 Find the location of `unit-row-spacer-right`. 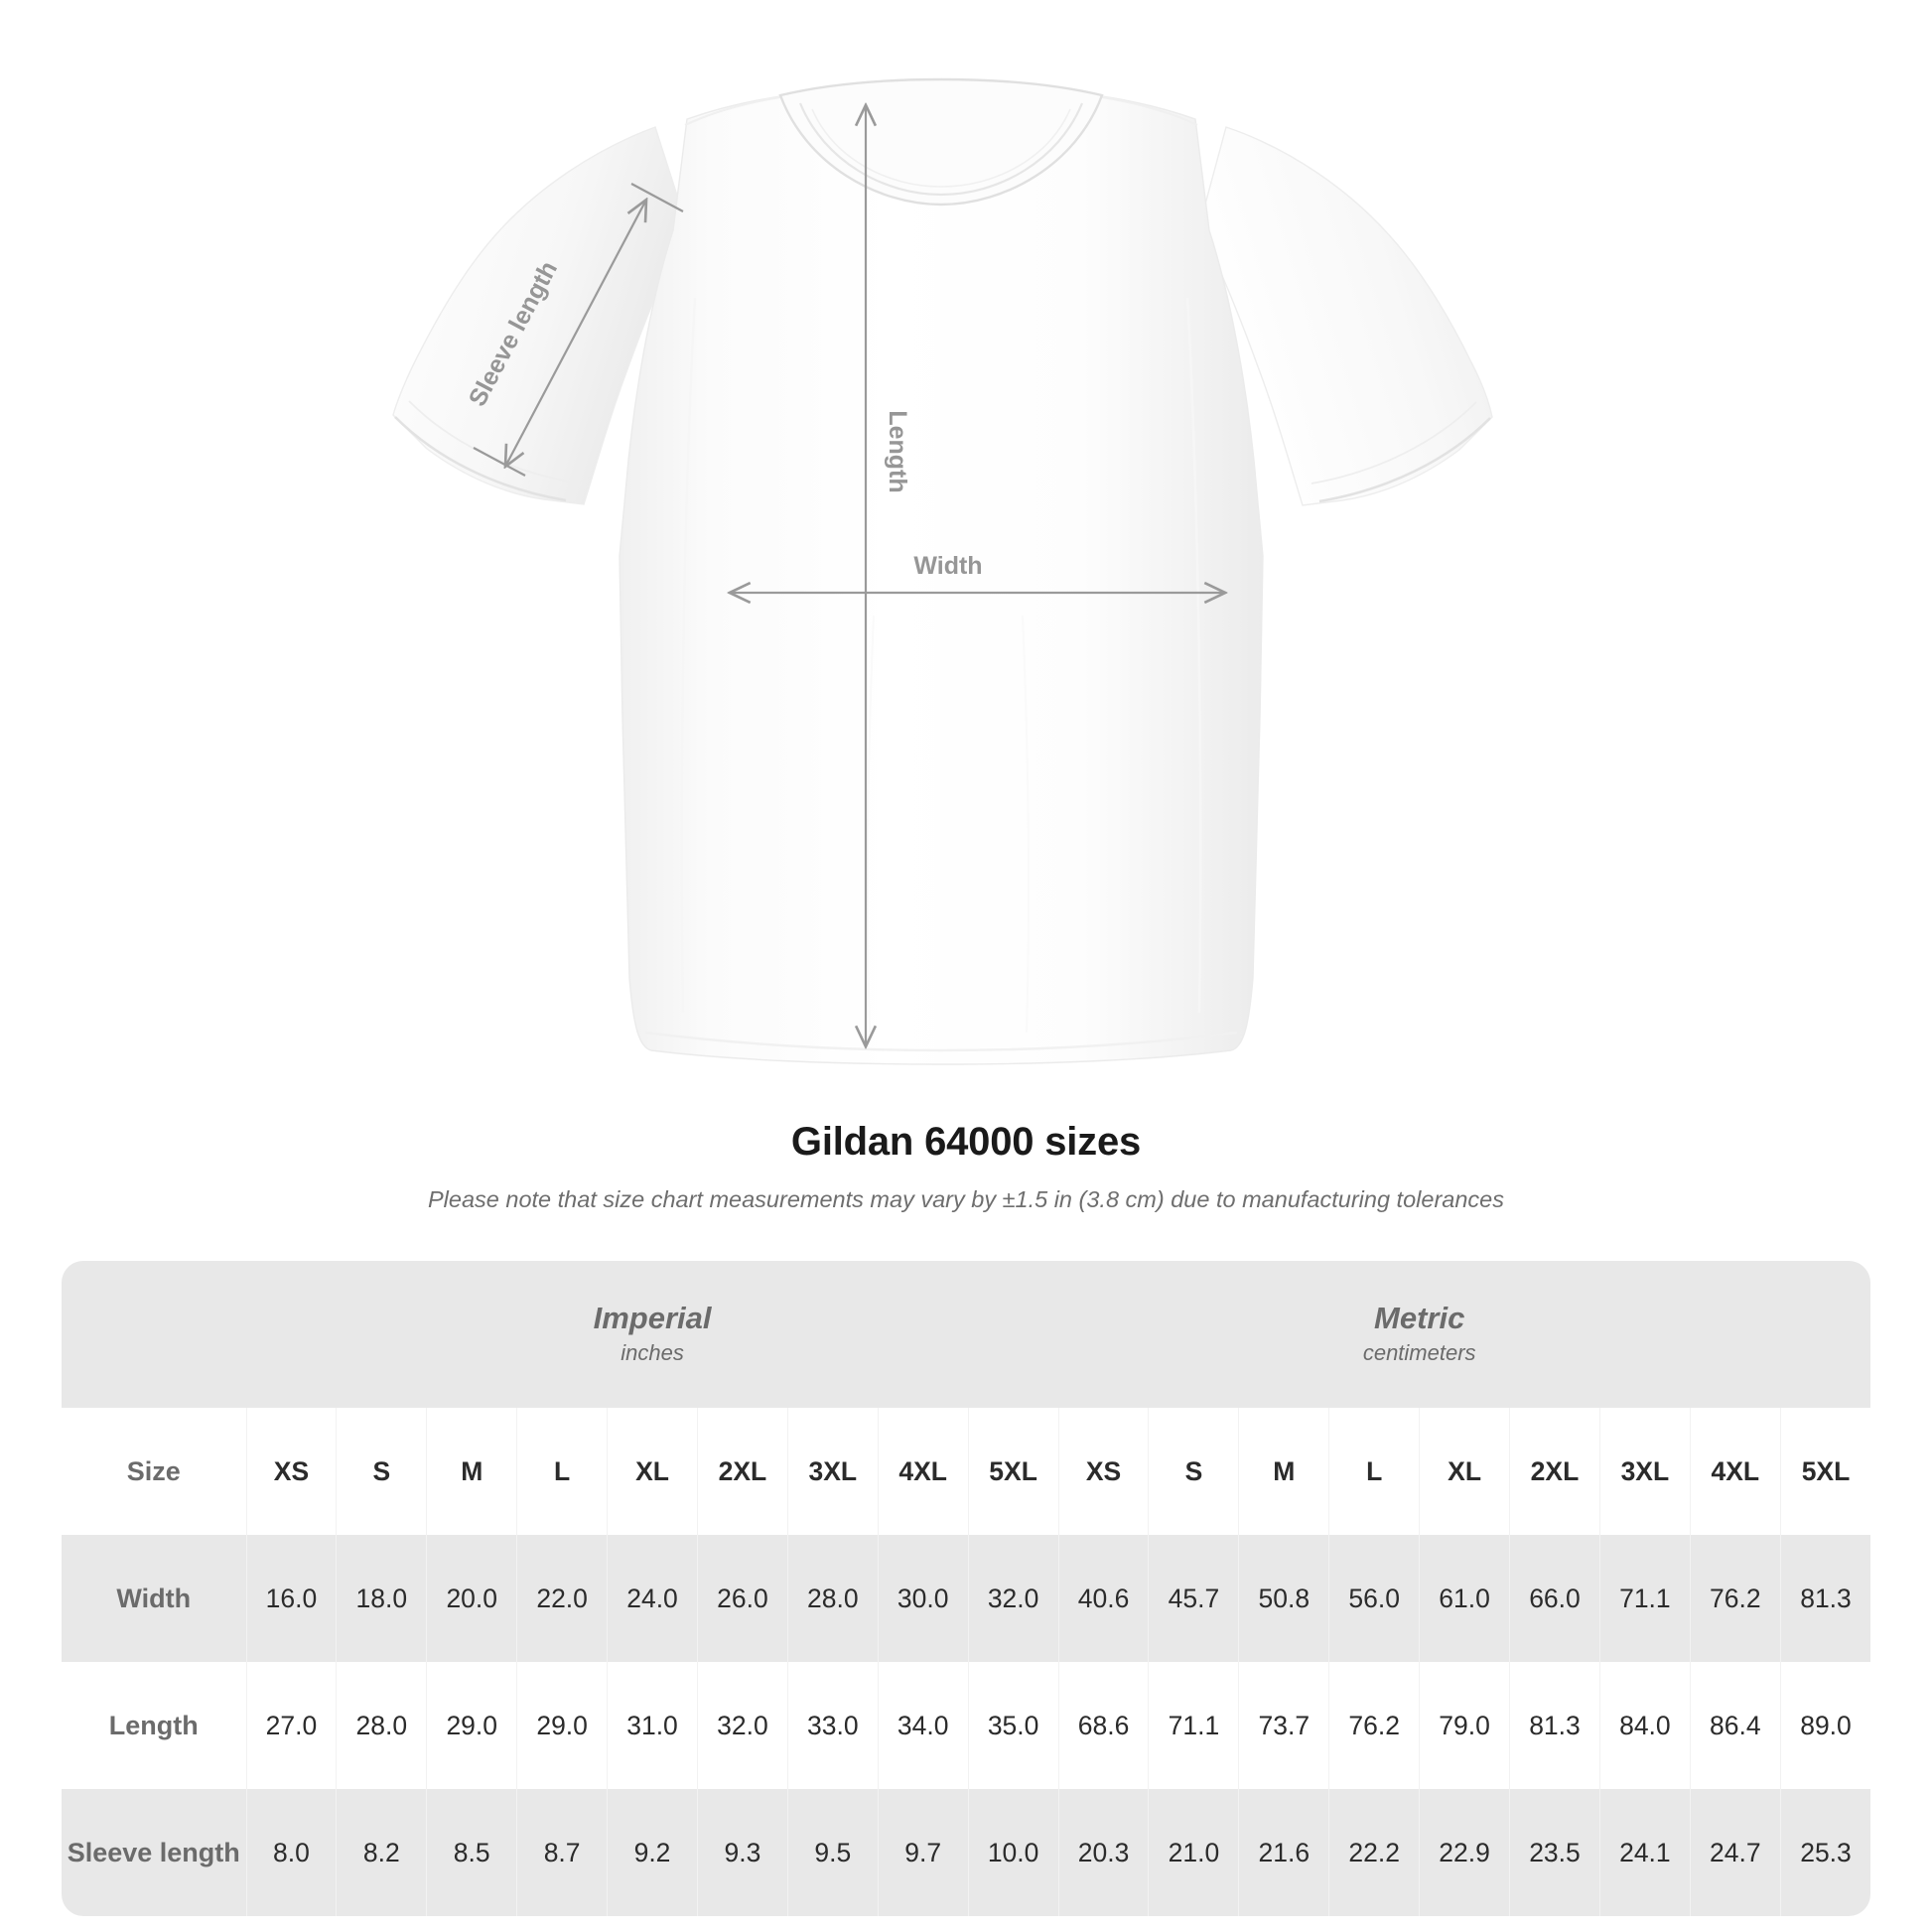

unit-row-spacer-right is located at coordinates (1825, 1334).